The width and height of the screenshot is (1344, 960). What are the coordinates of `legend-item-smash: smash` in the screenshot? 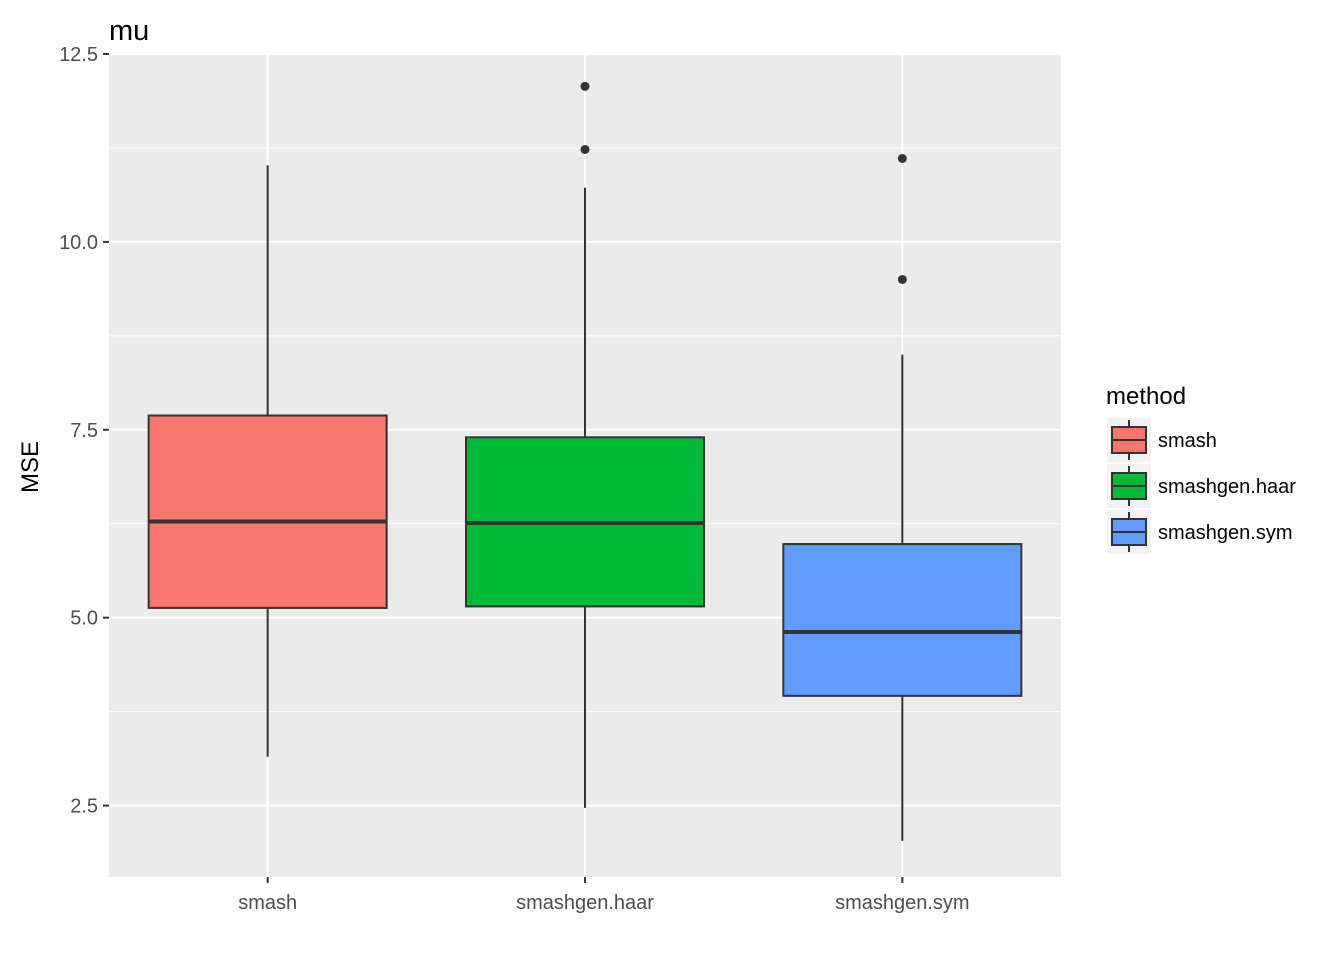 It's located at (1162, 440).